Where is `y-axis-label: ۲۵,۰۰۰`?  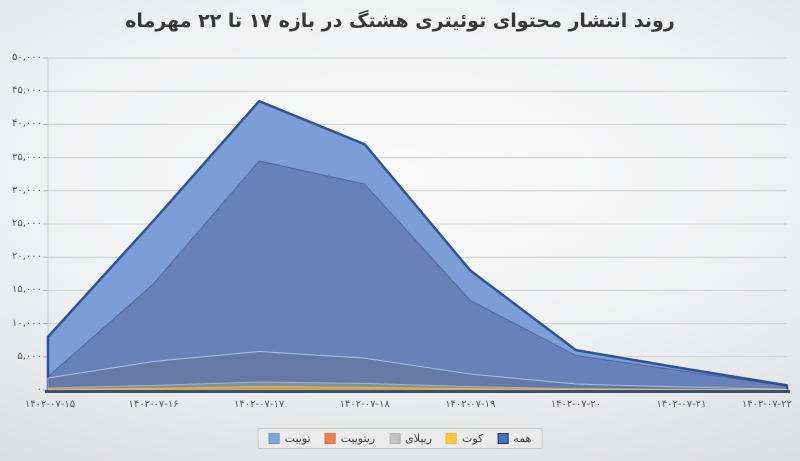
y-axis-label: ۲۵,۰۰۰ is located at coordinates (26, 223).